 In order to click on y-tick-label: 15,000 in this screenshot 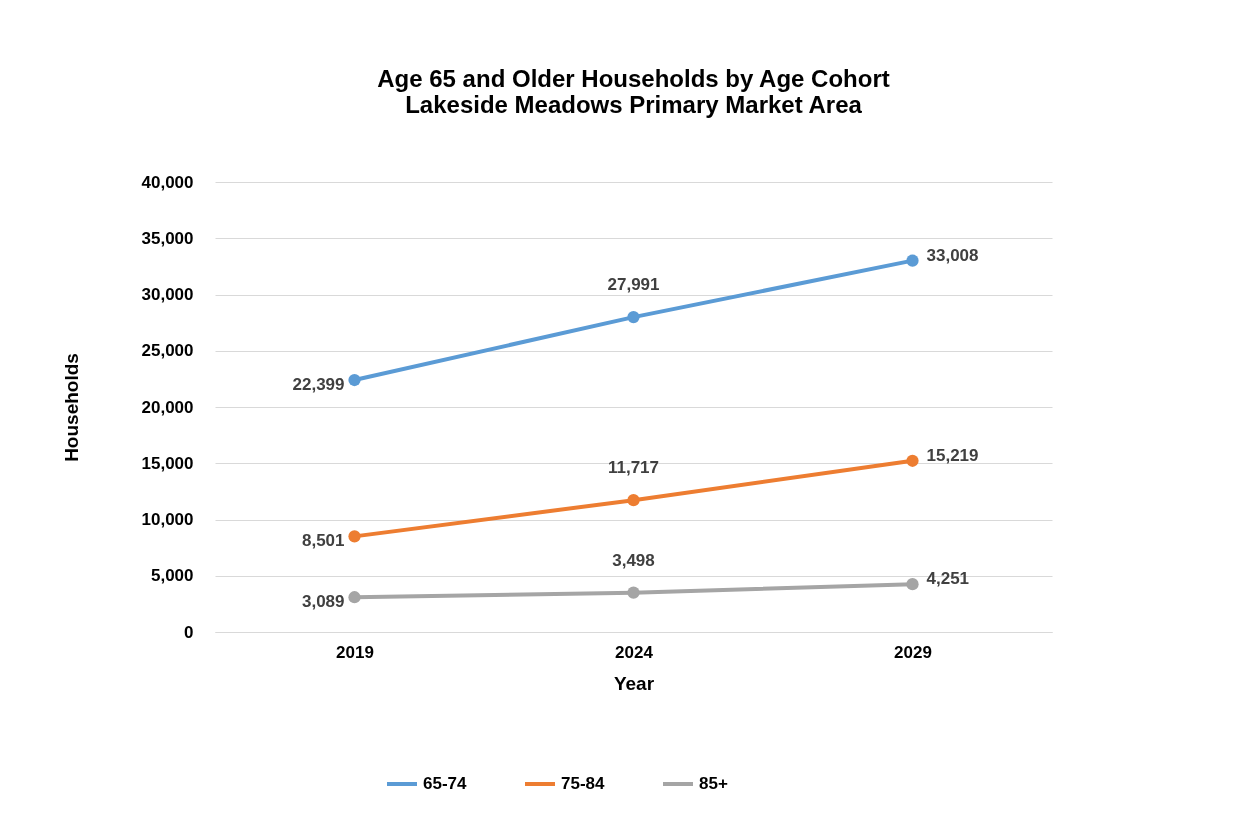, I will do `click(167, 463)`.